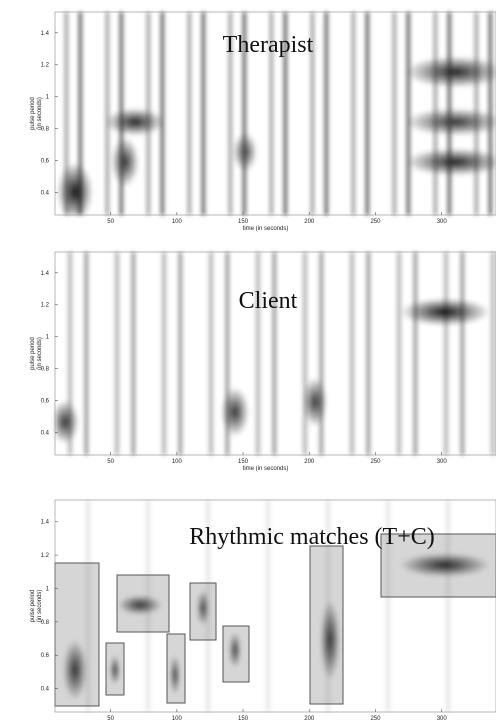 Image resolution: width=496 pixels, height=723 pixels. What do you see at coordinates (268, 301) in the screenshot?
I see `panel-title: Client` at bounding box center [268, 301].